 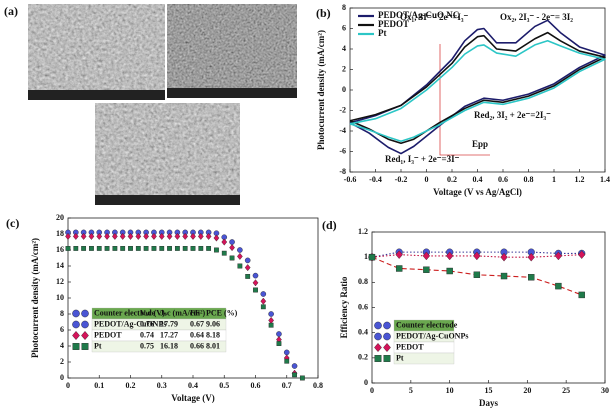 What do you see at coordinates (192, 398) in the screenshot?
I see `x-axis-label: Voltage (V)` at bounding box center [192, 398].